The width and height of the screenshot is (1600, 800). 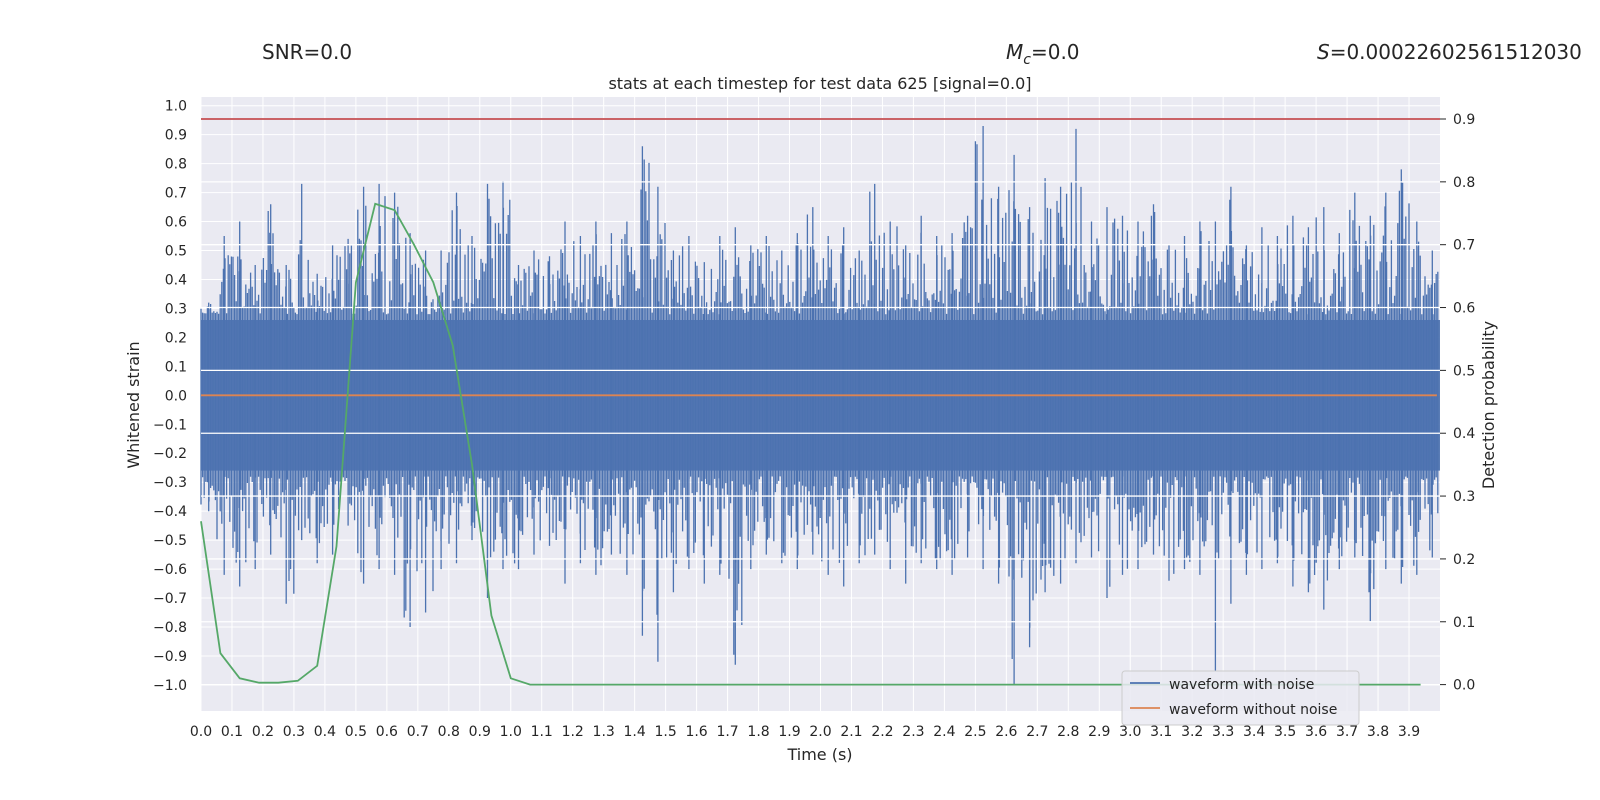 What do you see at coordinates (758, 732) in the screenshot?
I see `x-tick-label: 1.8` at bounding box center [758, 732].